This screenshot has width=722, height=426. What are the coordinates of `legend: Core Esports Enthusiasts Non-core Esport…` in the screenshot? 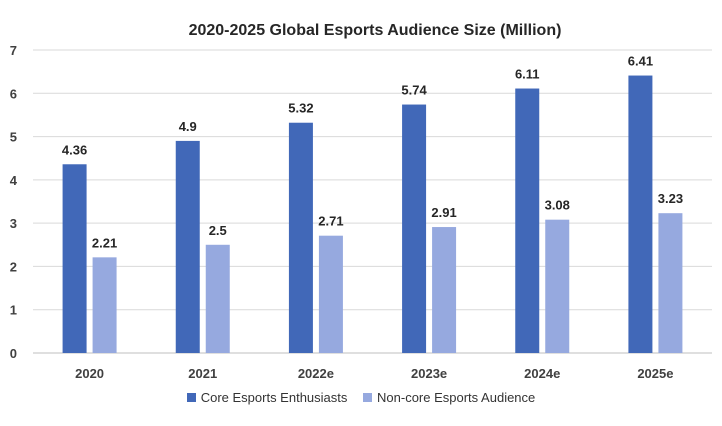 It's located at (361, 397).